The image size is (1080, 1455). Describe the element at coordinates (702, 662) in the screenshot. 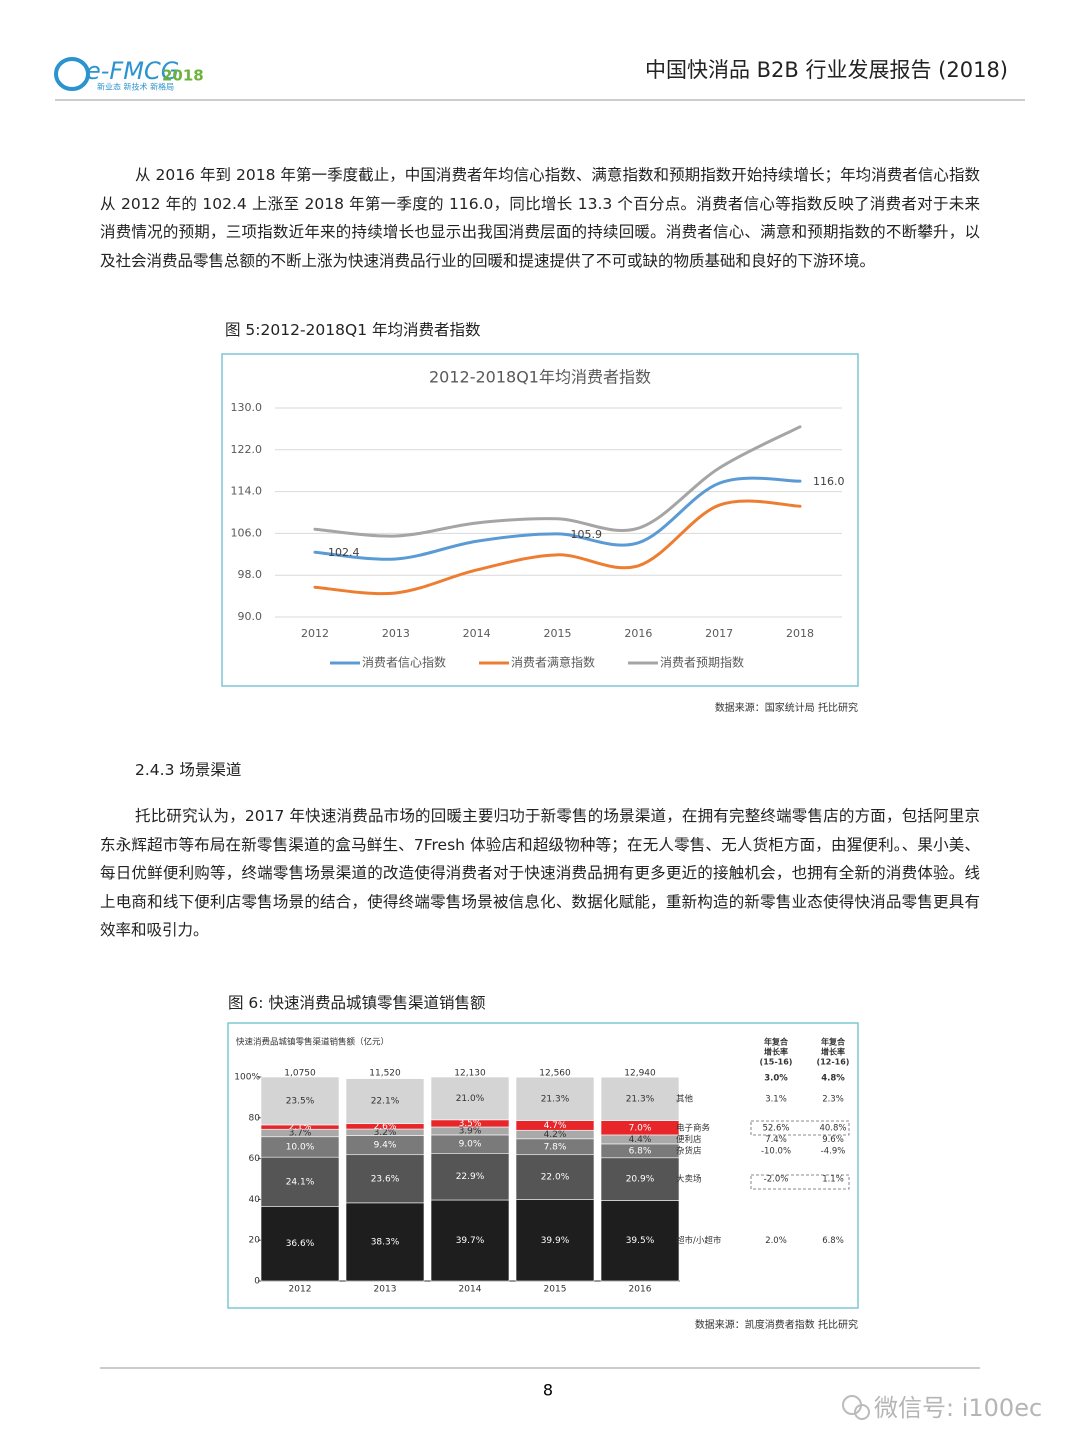

I see `legend-label: 消费者预期指数` at that location.